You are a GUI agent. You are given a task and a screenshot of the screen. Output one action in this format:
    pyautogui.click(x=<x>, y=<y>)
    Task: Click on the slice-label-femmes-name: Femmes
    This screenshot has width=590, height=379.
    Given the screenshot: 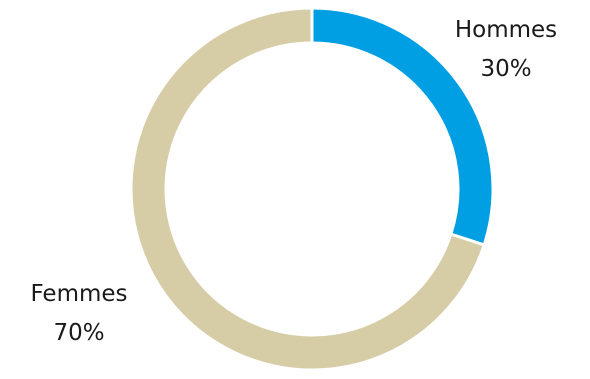 What is the action you would take?
    pyautogui.click(x=79, y=294)
    